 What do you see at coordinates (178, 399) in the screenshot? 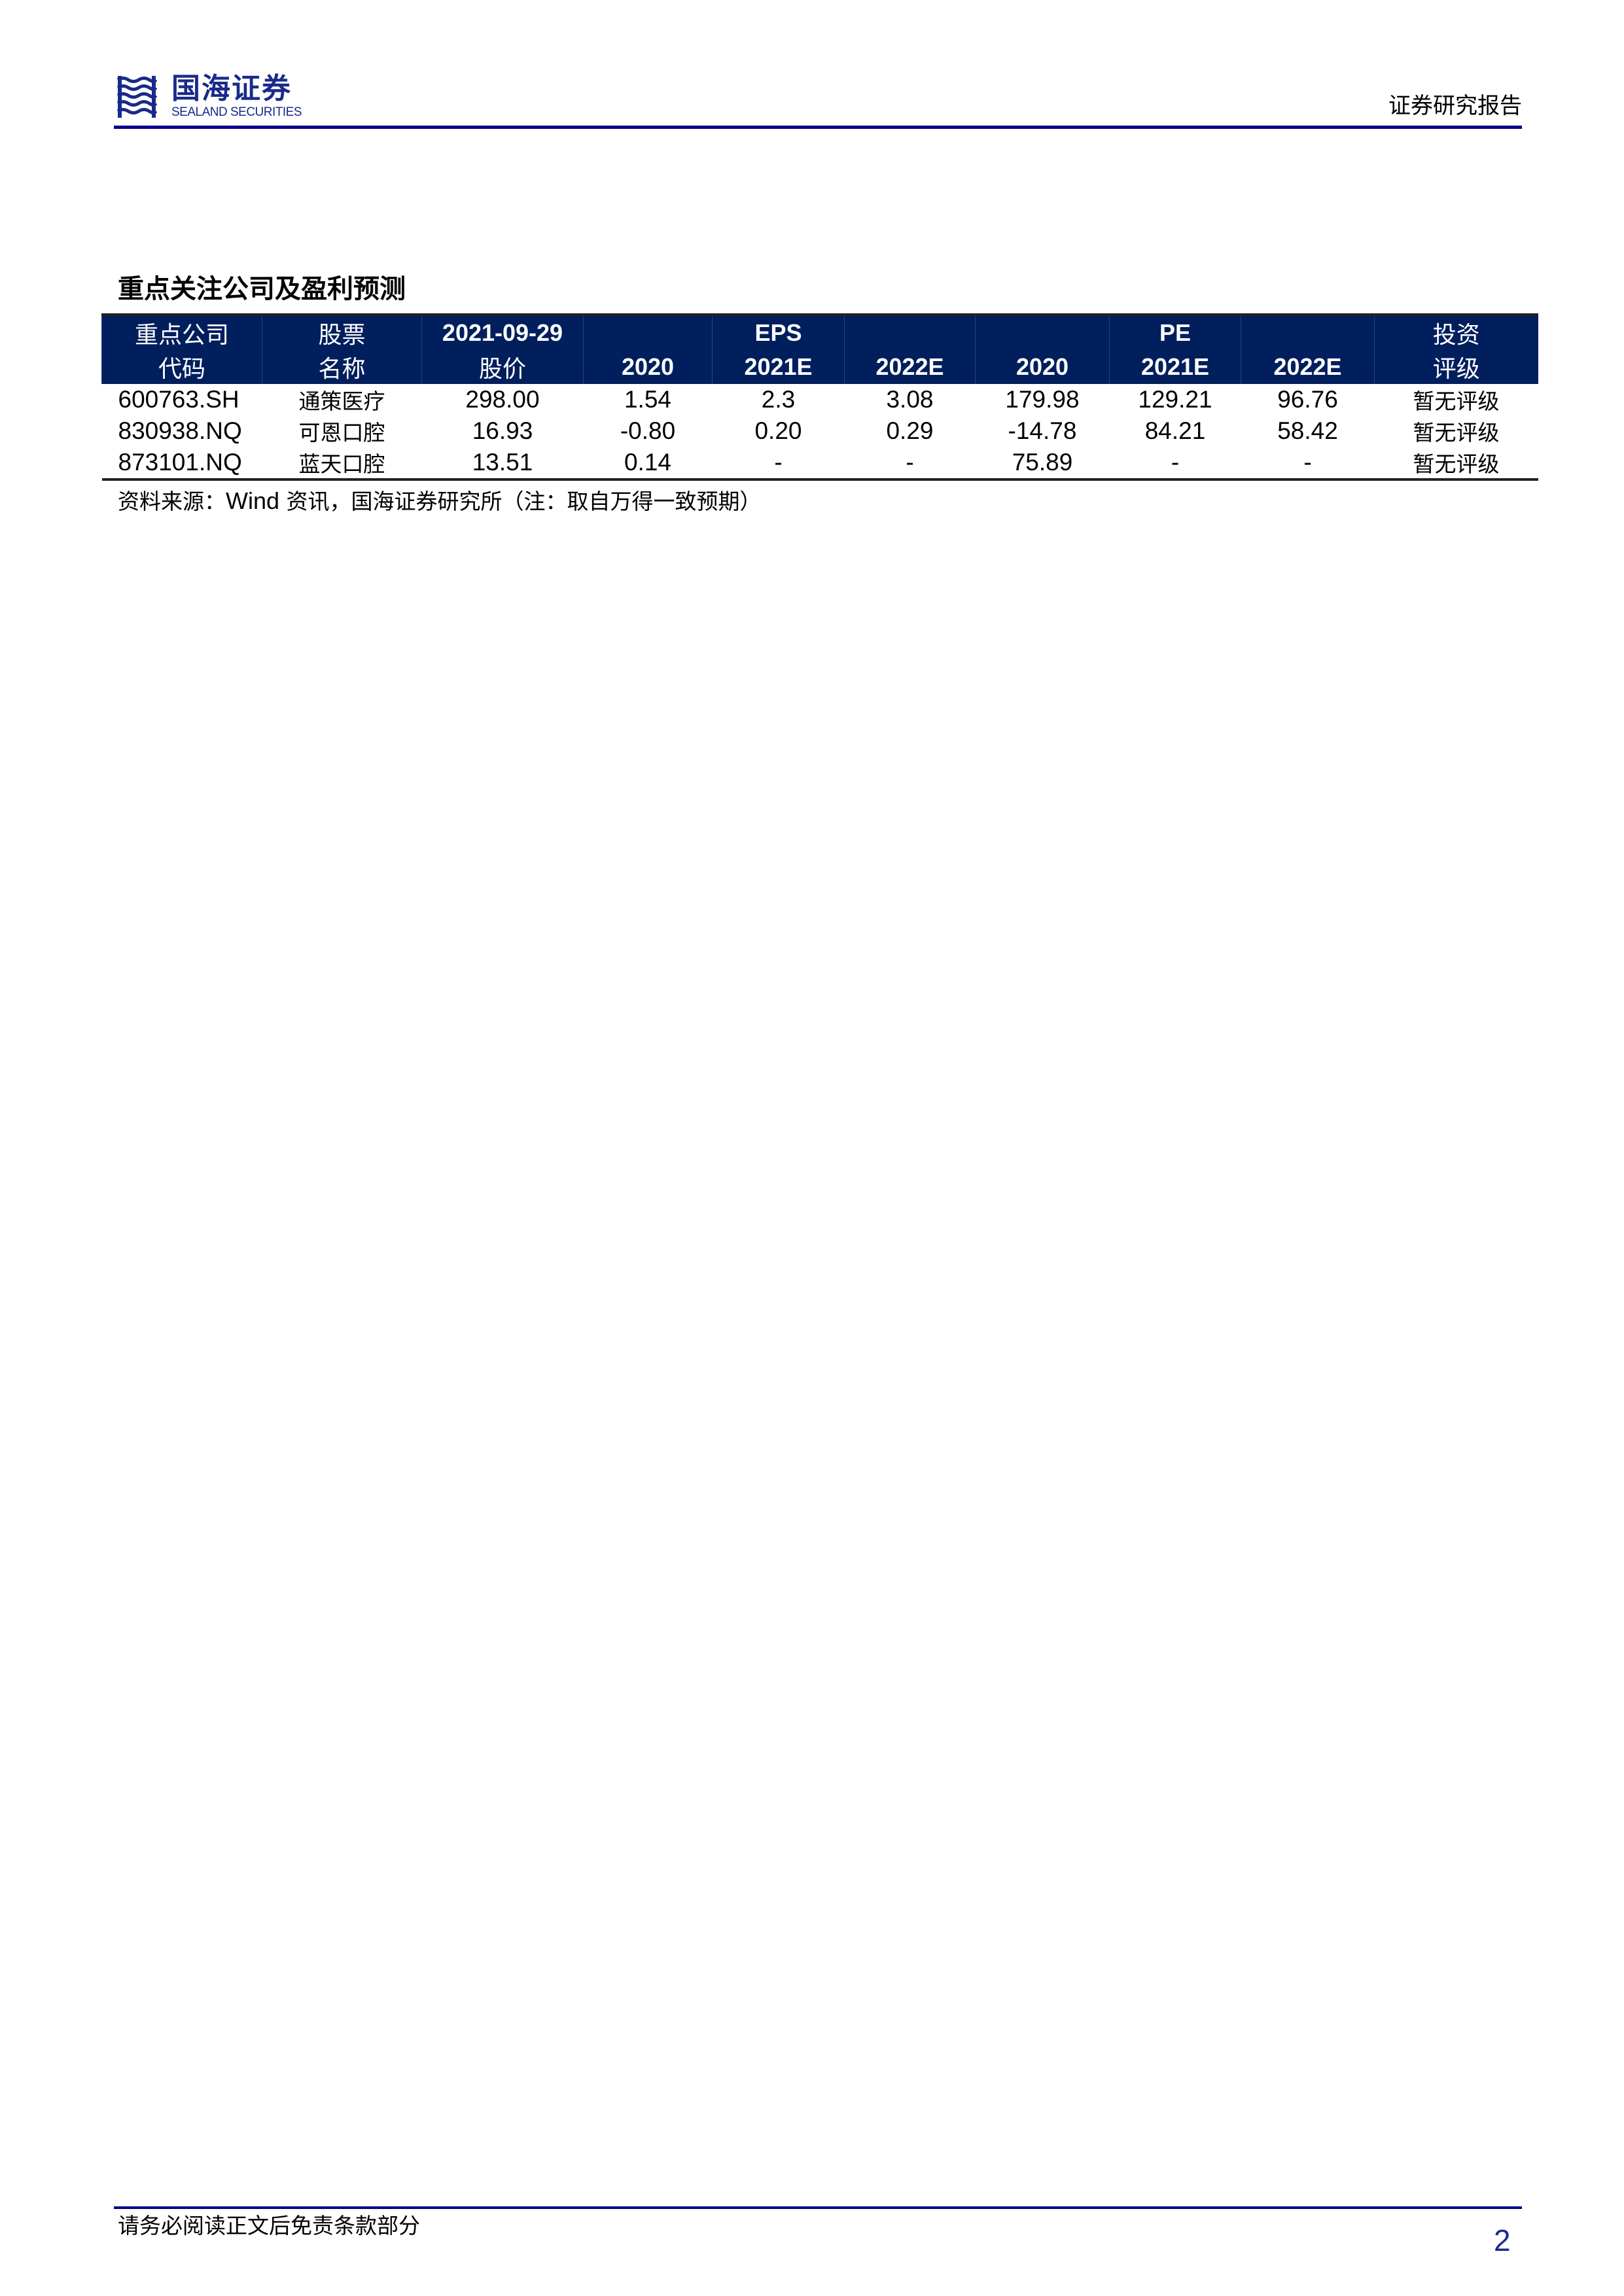
I see `stock-code-cell: 600763.SH` at bounding box center [178, 399].